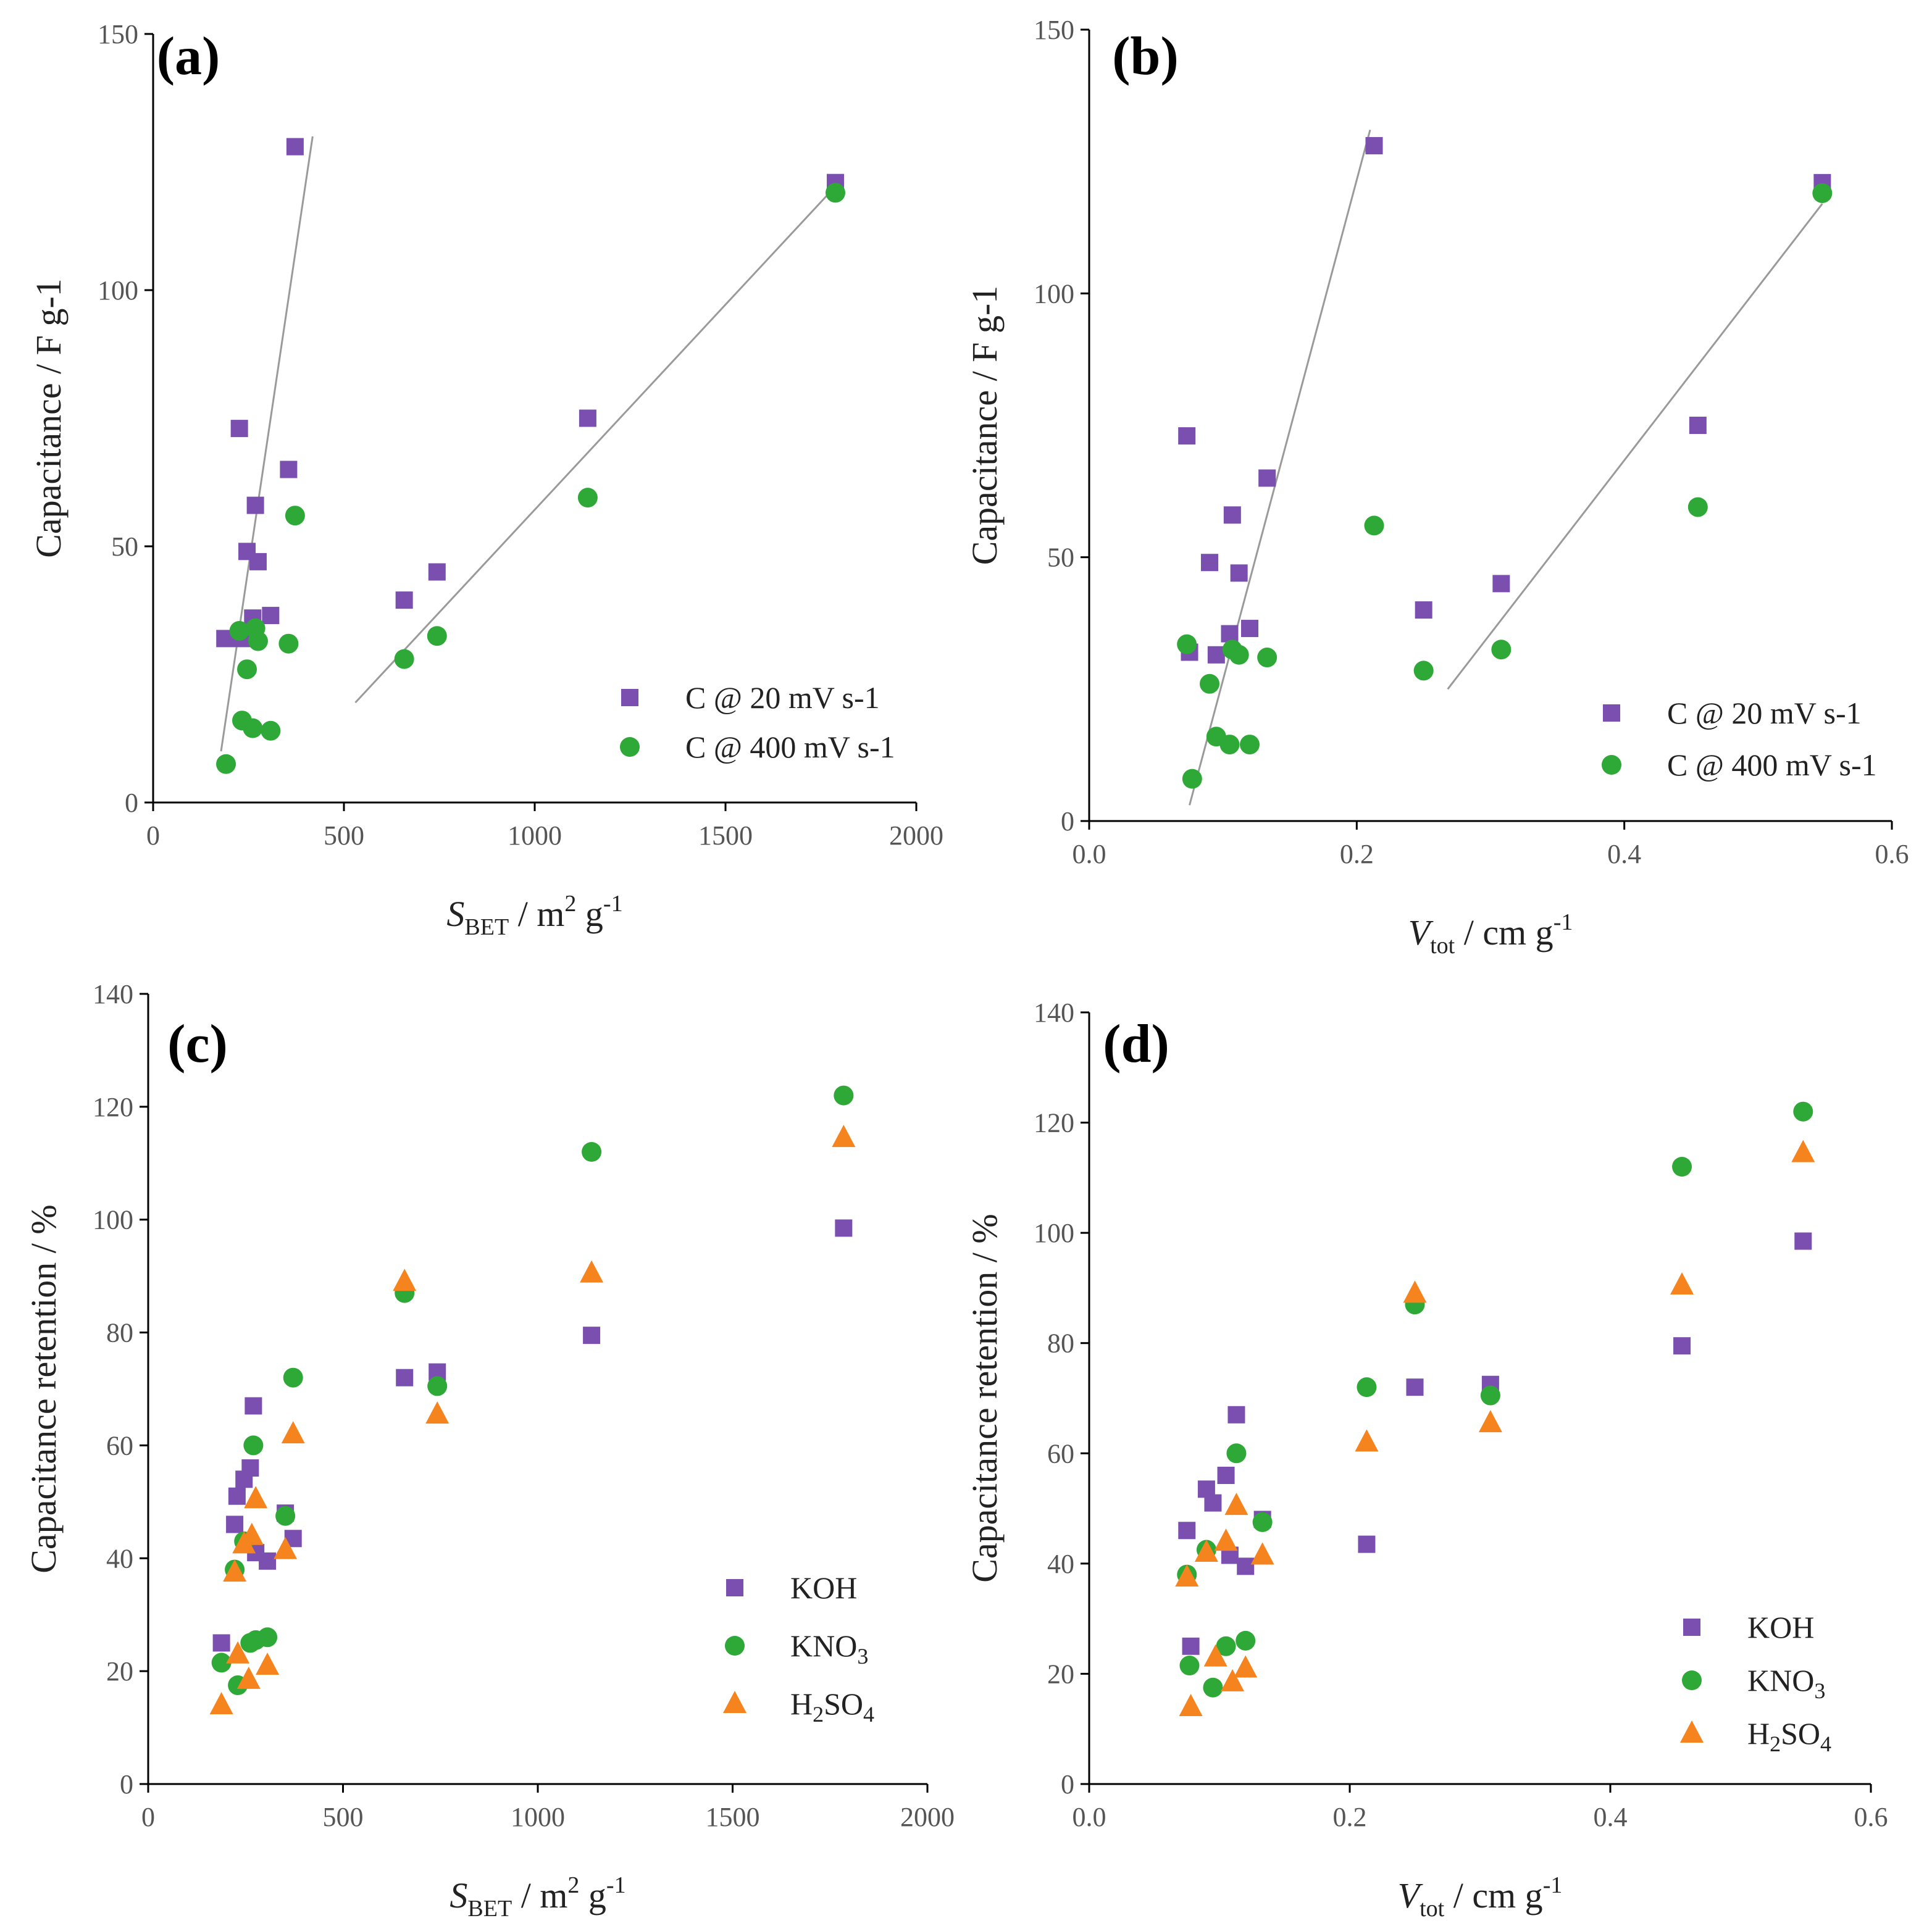 Image resolution: width=1932 pixels, height=1926 pixels. Describe the element at coordinates (148, 1817) in the screenshot. I see `x-tick-label: 0` at that location.